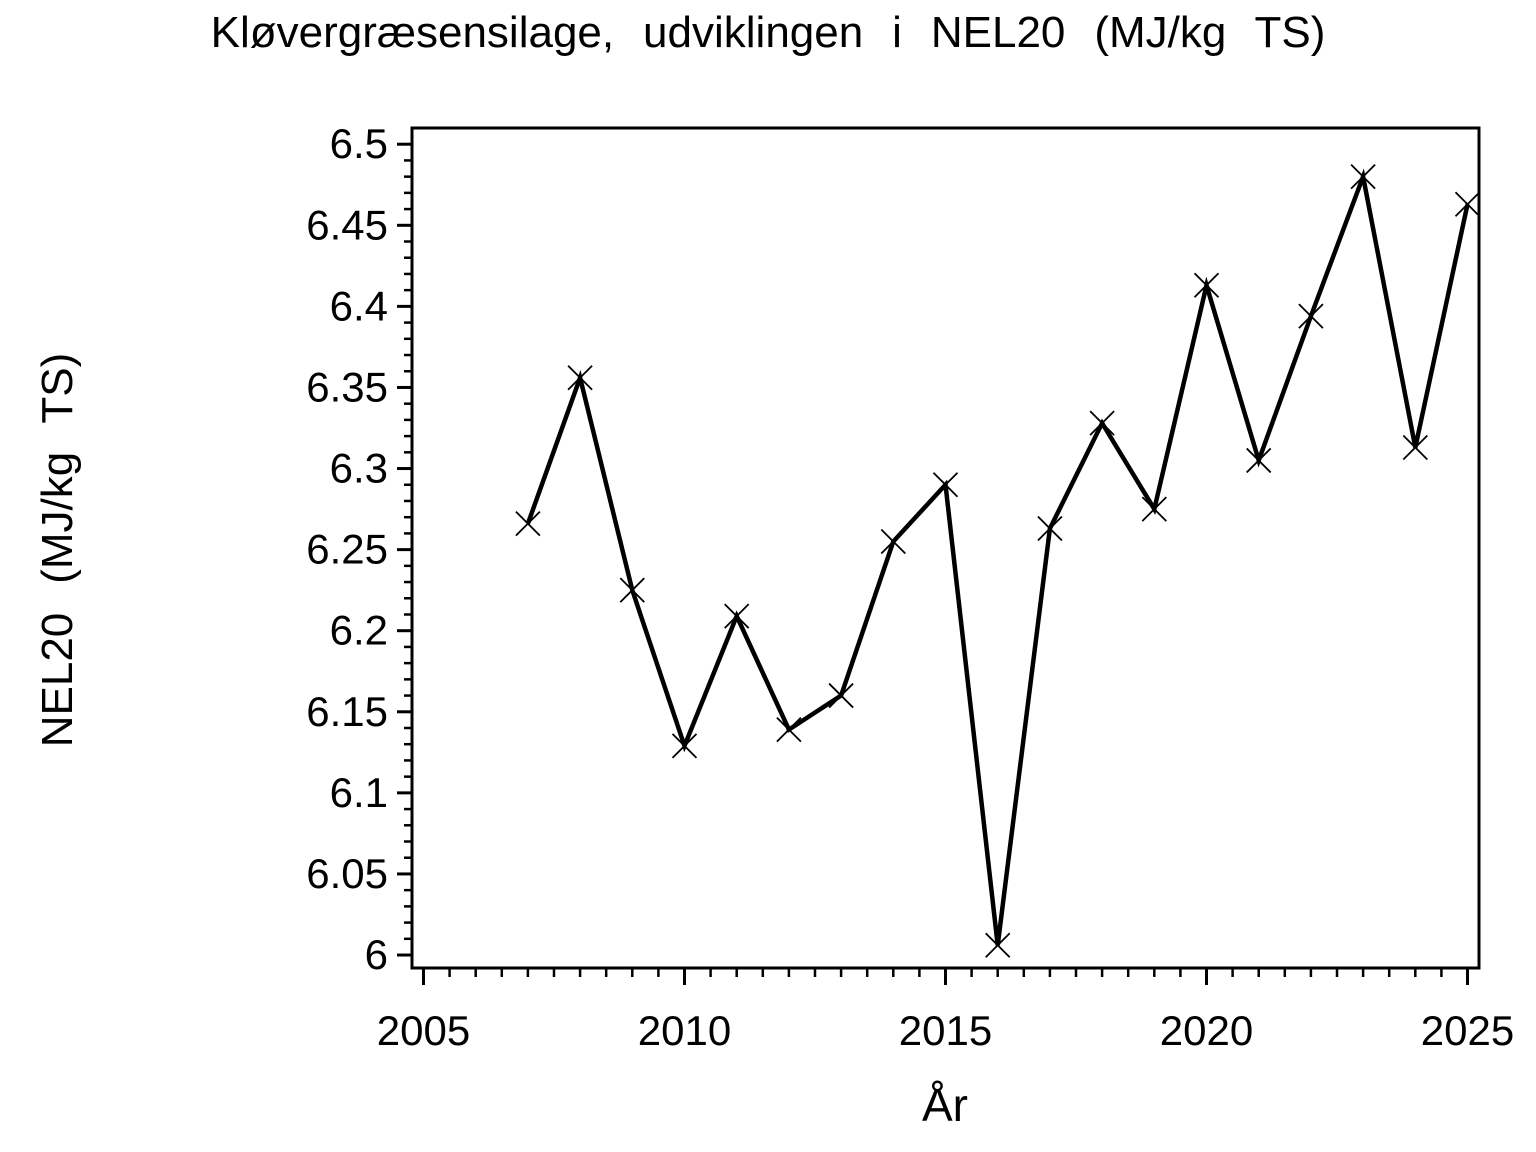  I want to click on y-tick-label: 6.35, so click(347, 386).